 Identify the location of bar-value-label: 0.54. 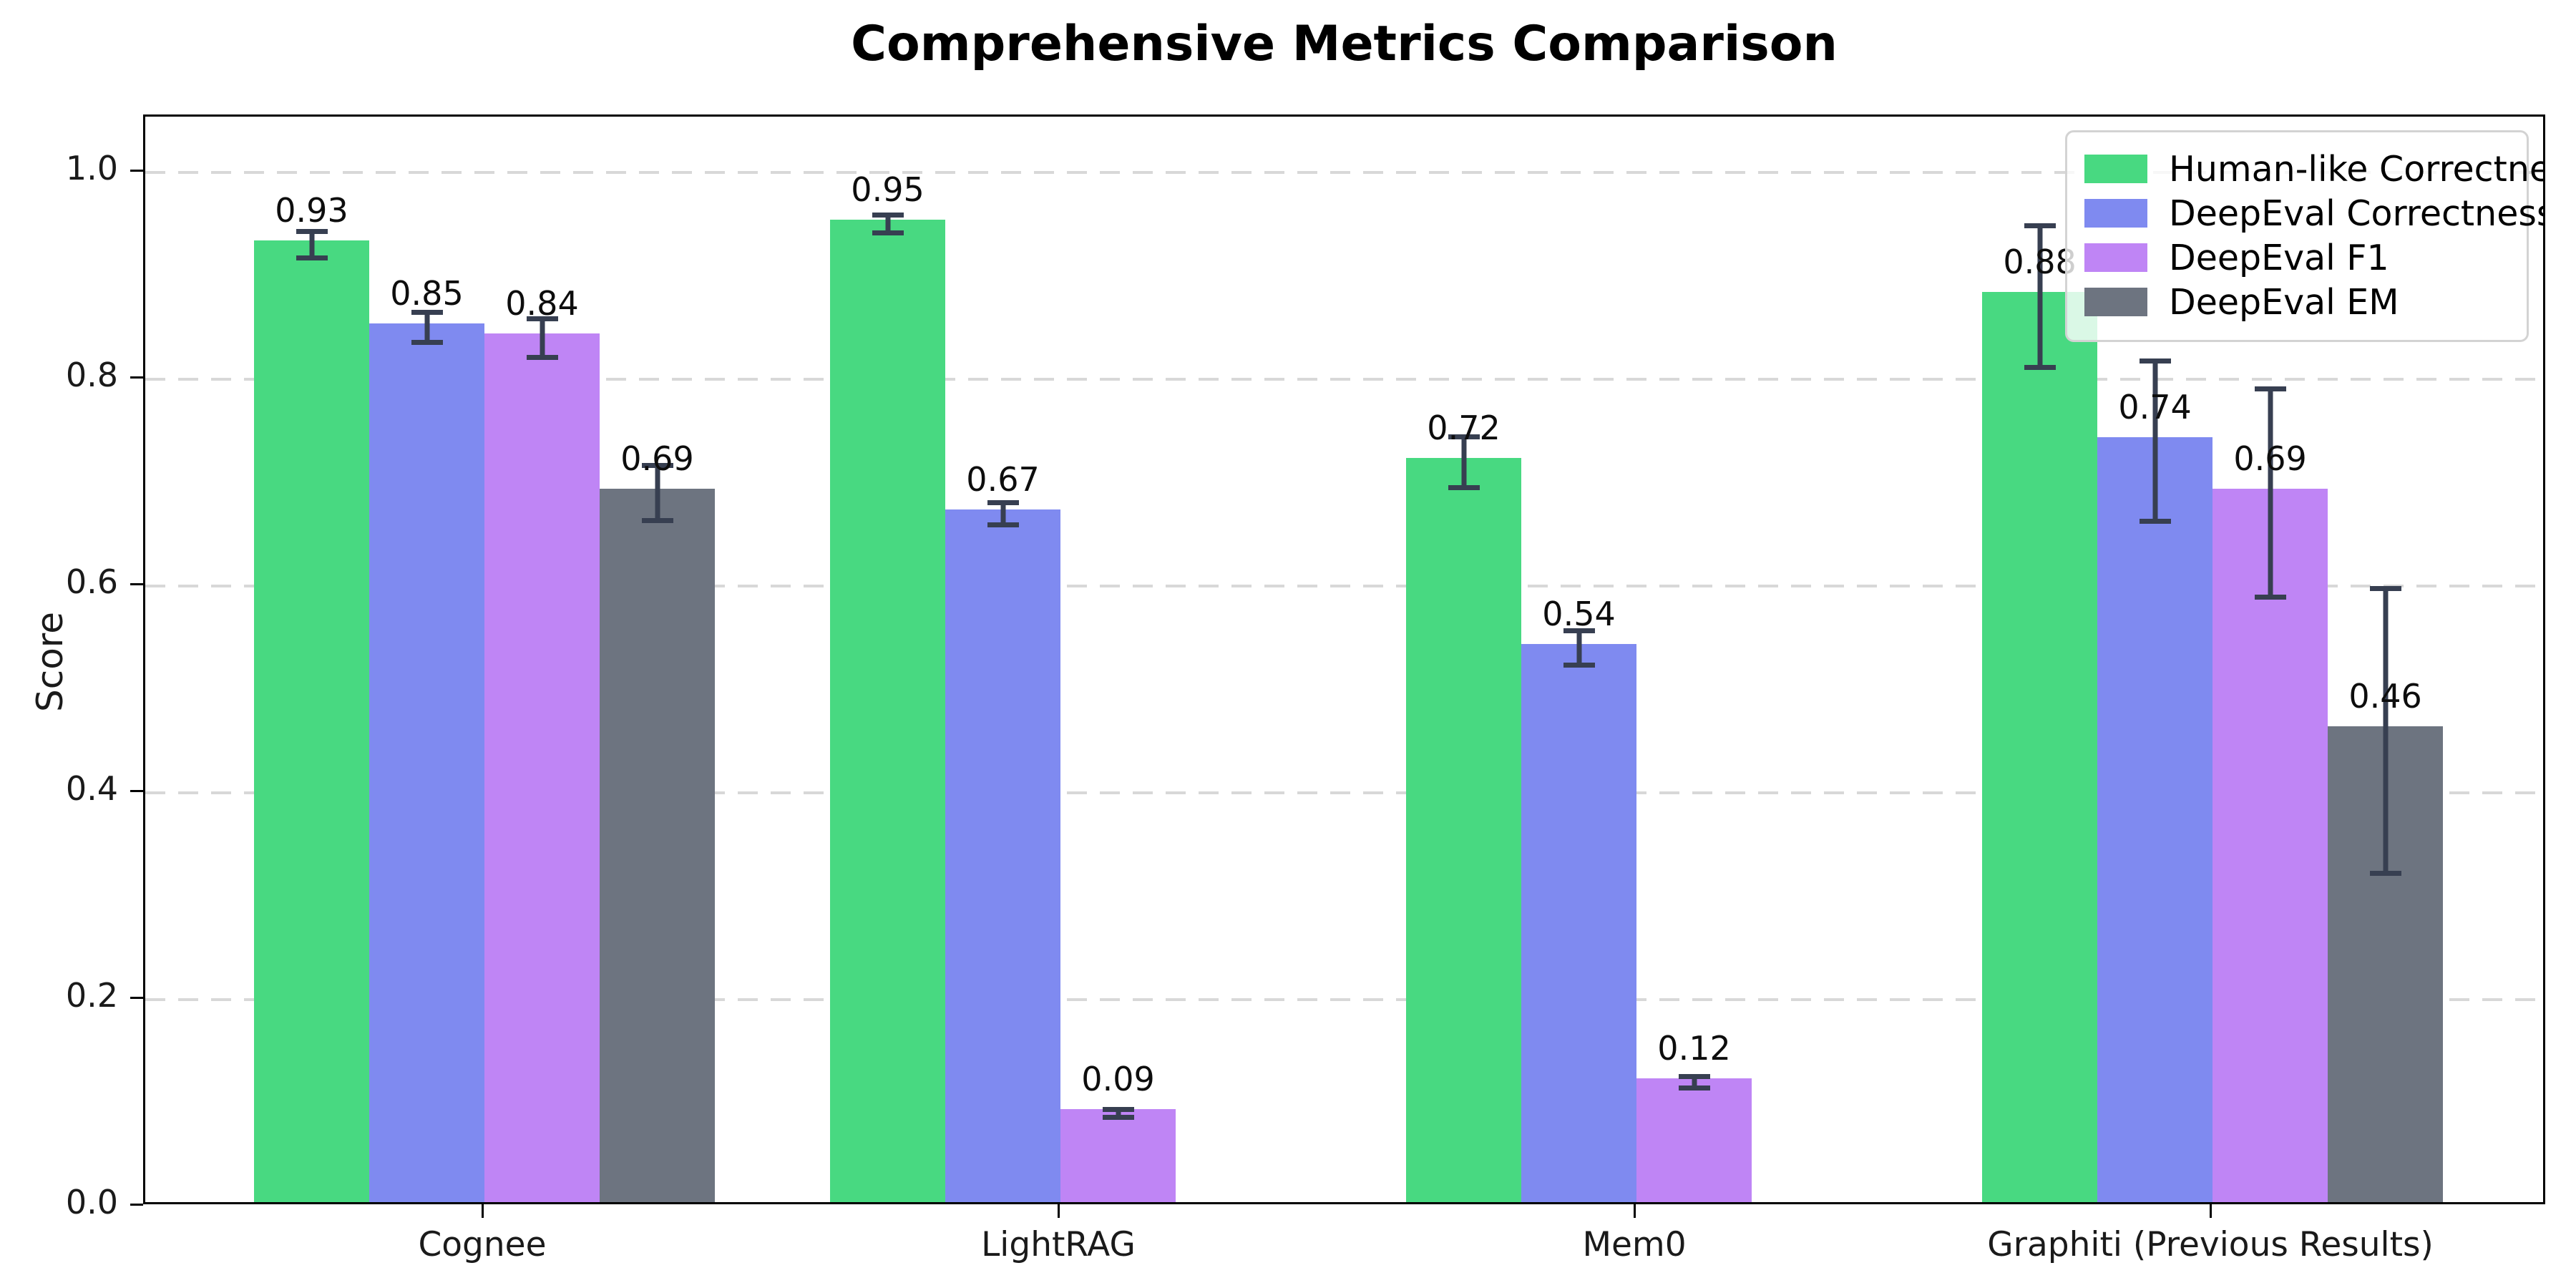
(1579, 613).